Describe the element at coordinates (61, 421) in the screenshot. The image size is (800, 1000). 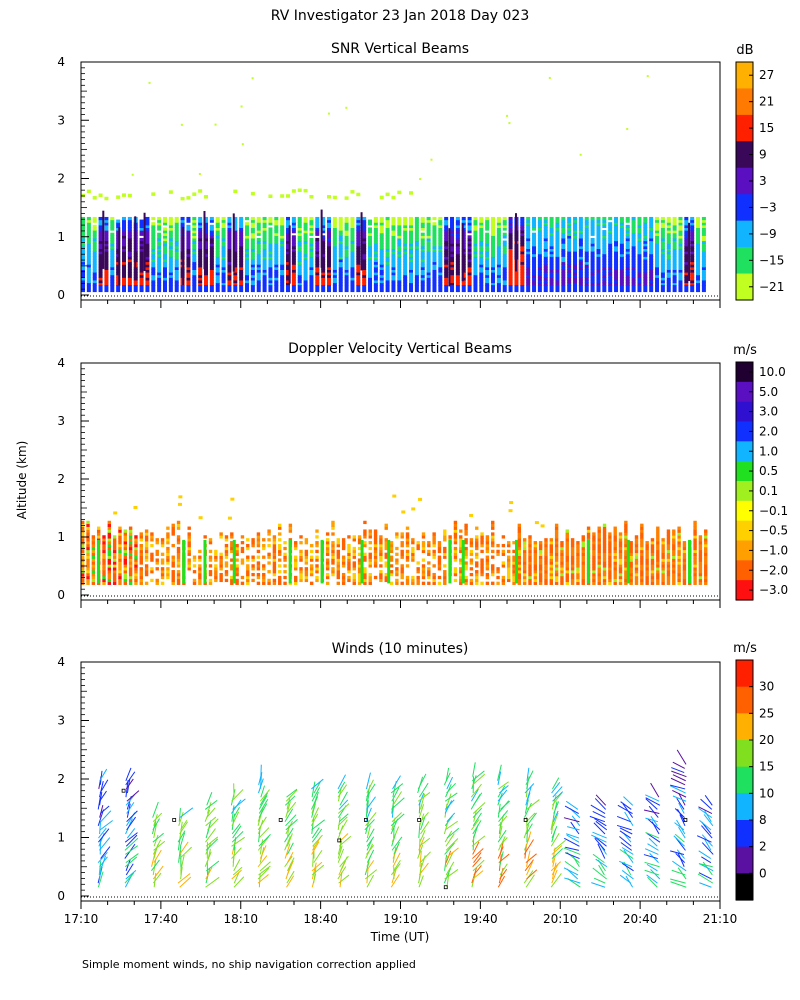
I see `y-tick-label: 3` at that location.